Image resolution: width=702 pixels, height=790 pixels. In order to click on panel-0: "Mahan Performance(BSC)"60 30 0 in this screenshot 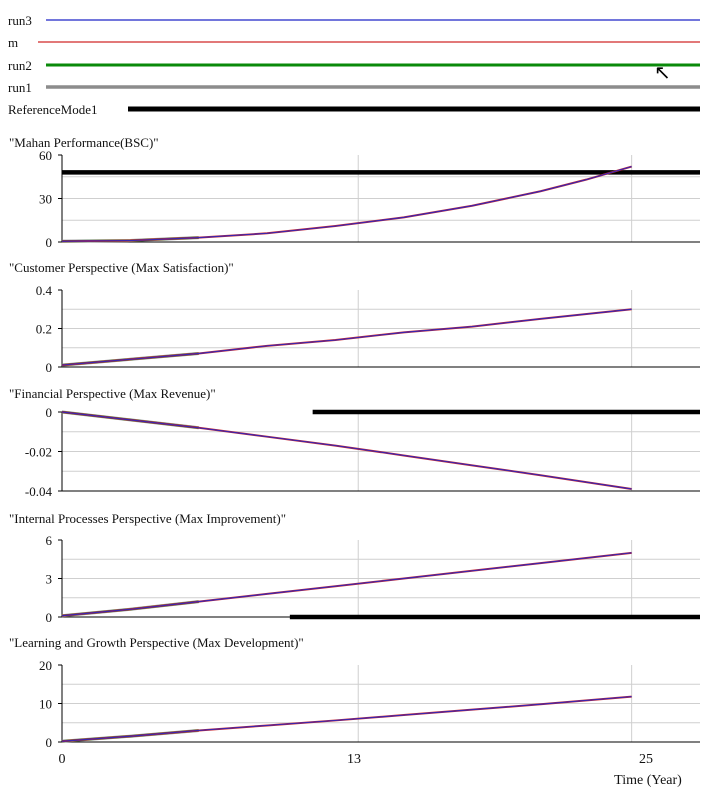, I will do `click(354, 192)`.